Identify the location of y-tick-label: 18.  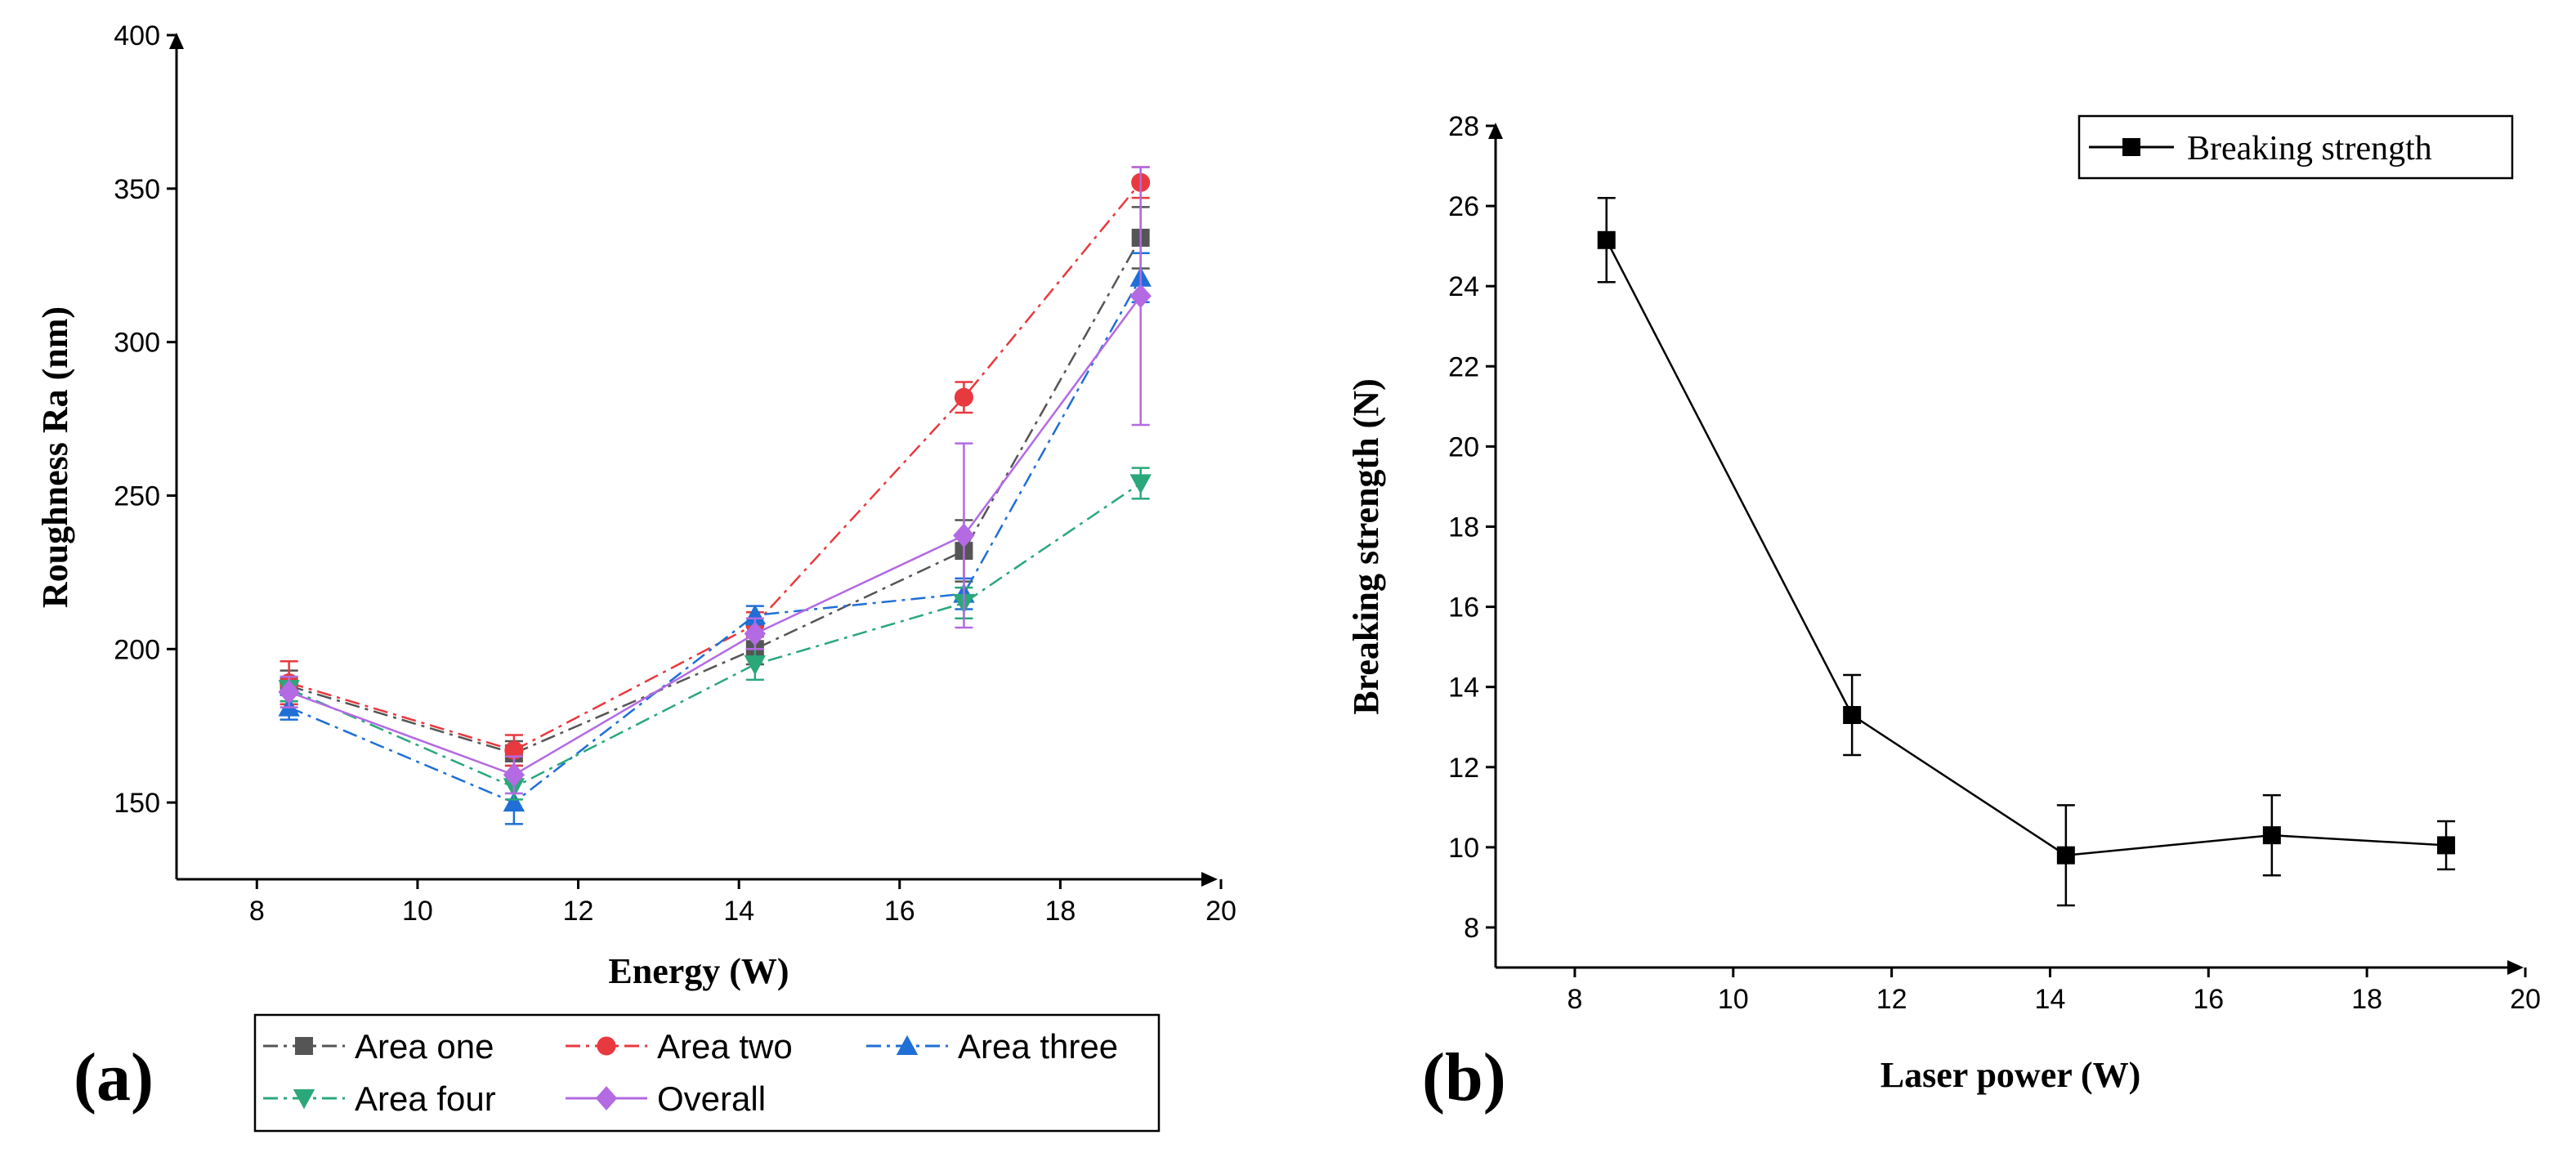
(1463, 527).